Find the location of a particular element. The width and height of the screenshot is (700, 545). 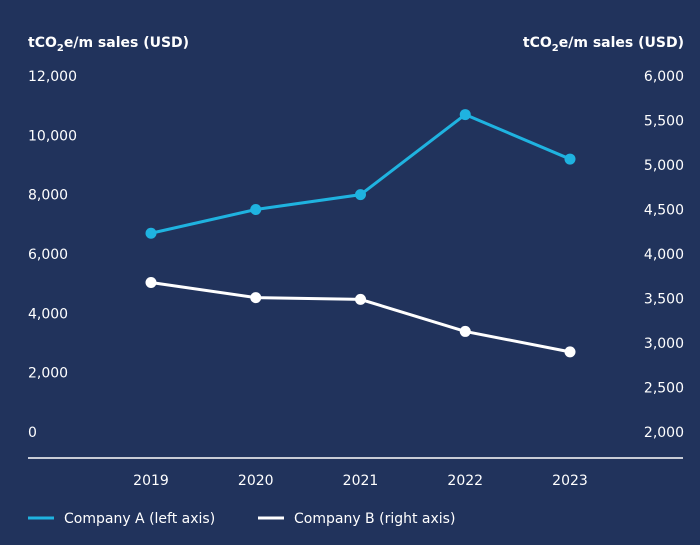

left-tick-label: 10,000 is located at coordinates (52, 136).